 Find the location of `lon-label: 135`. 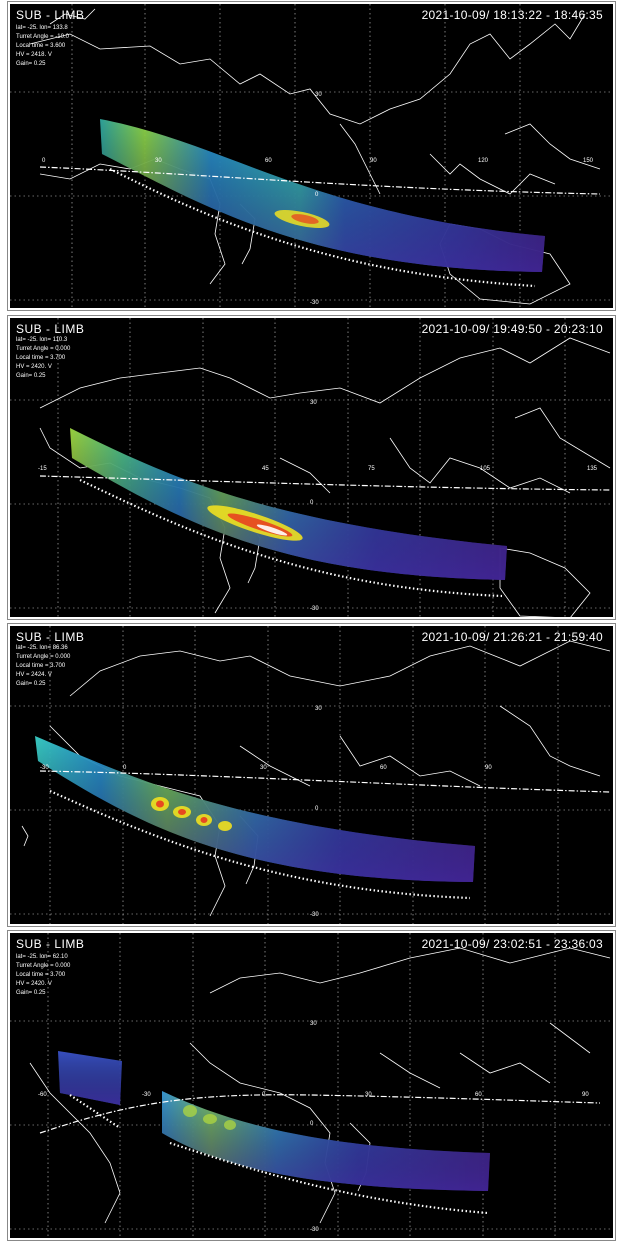

lon-label: 135 is located at coordinates (592, 469).